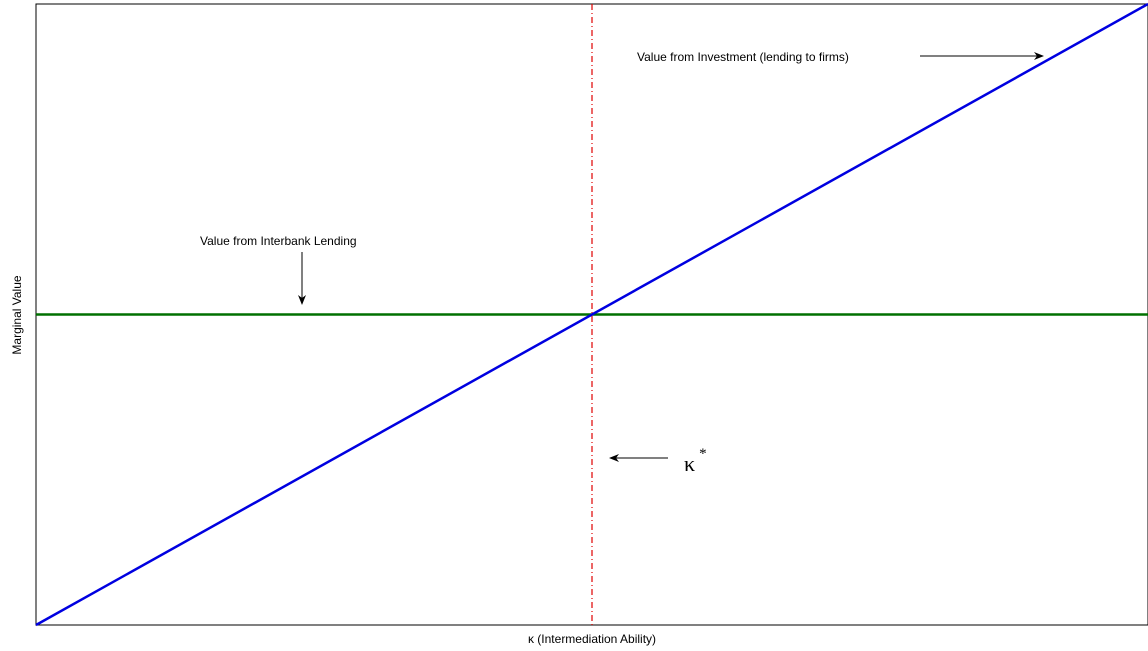  What do you see at coordinates (17, 314) in the screenshot?
I see `y-axis-label: Marginal Value` at bounding box center [17, 314].